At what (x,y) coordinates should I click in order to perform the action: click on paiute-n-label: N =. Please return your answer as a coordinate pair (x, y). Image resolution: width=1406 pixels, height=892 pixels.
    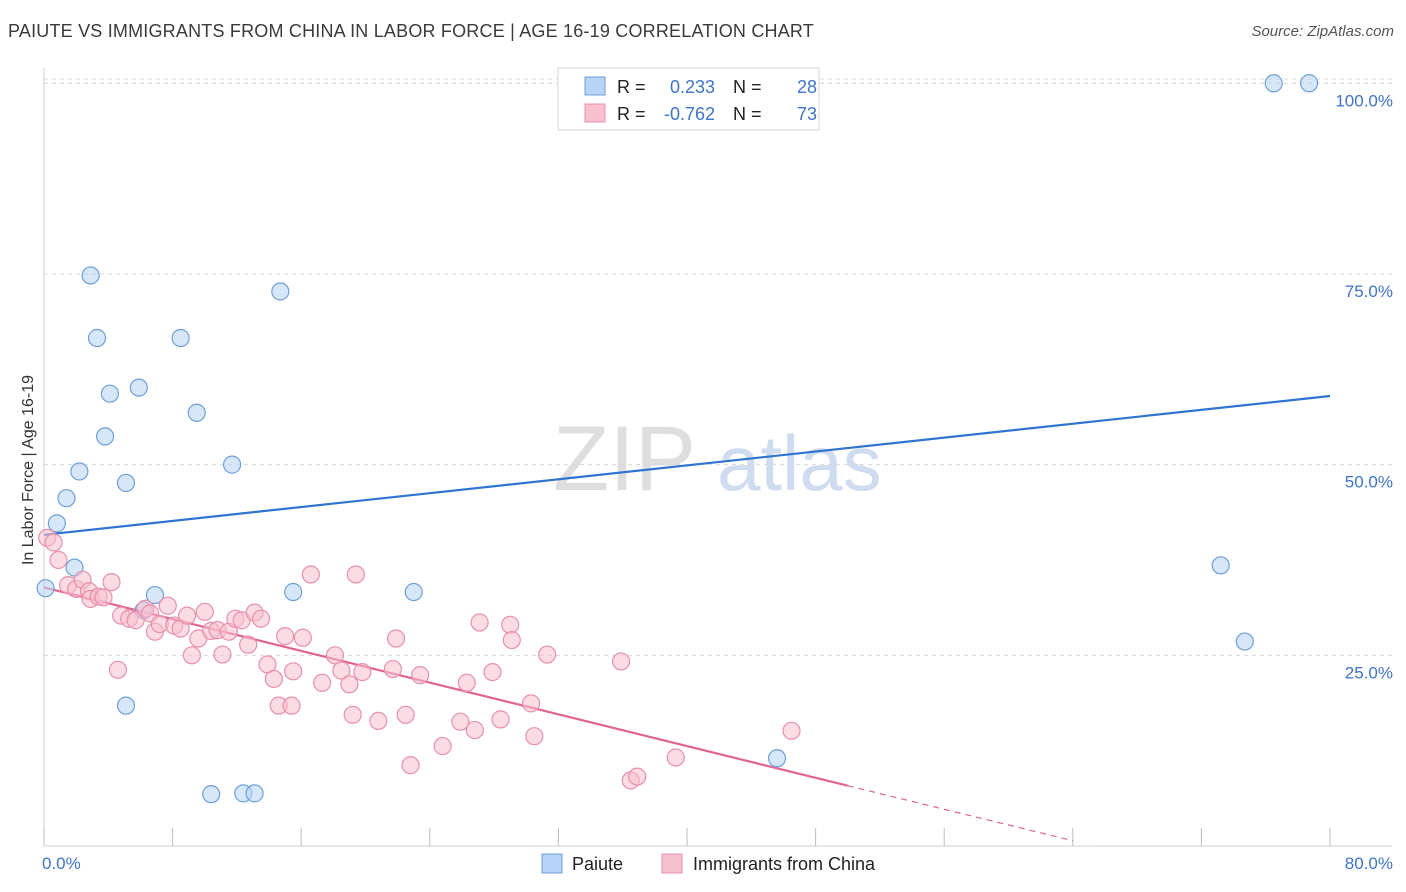
    Looking at the image, I should click on (747, 87).